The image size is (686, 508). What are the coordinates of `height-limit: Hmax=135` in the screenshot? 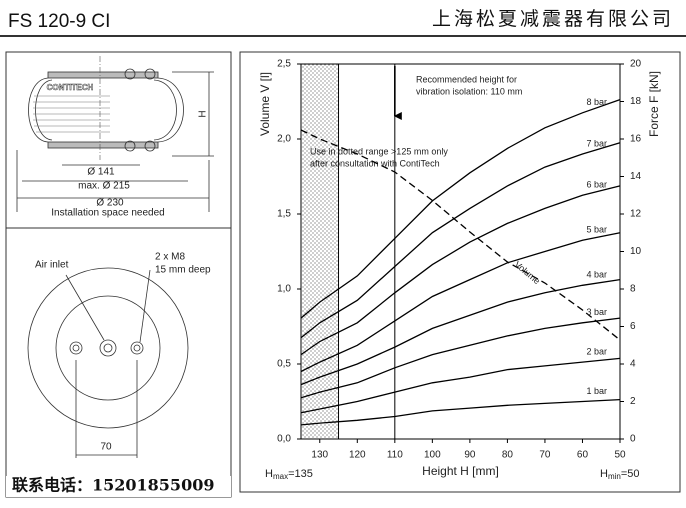 It's located at (289, 474).